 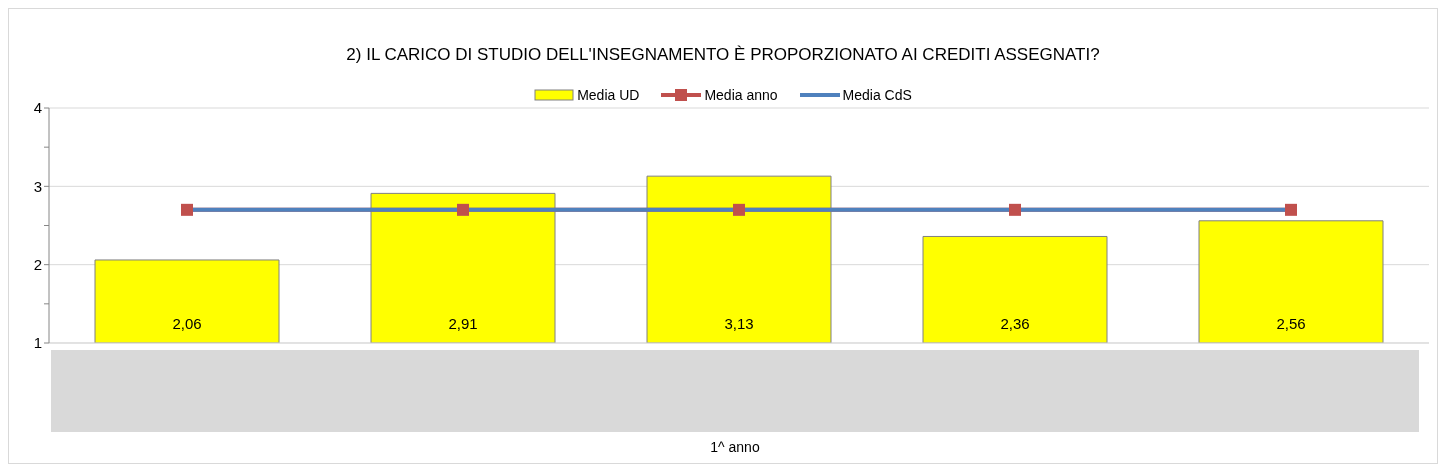 What do you see at coordinates (723, 55) in the screenshot?
I see `chart-title: 2) IL CARICO DI STUDIO DELL'INSEGNAMENTO È PROPORZIONATO AI CREDITI ASSEGNATI?` at bounding box center [723, 55].